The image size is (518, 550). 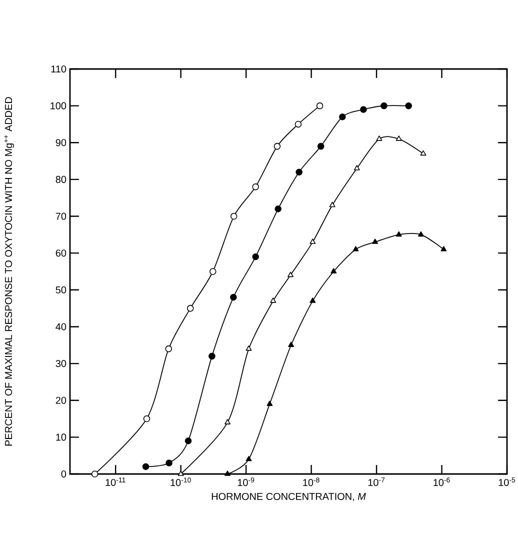 I want to click on x-tick-label: 10$^{-8}$, so click(x=311, y=482).